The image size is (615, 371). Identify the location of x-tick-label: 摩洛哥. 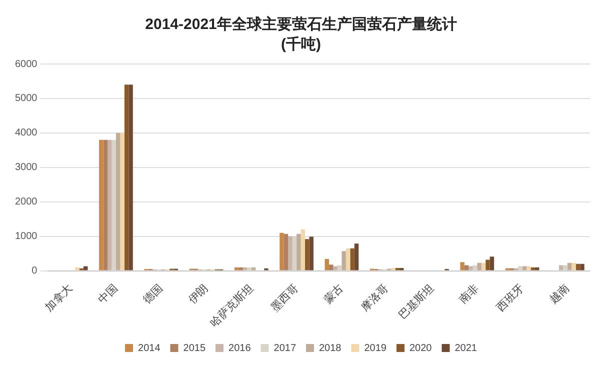
(375, 298).